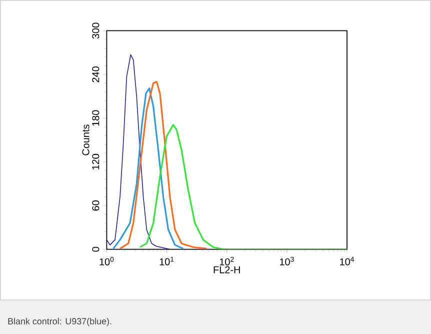 The height and width of the screenshot is (334, 431). What do you see at coordinates (107, 261) in the screenshot?
I see `x-tick-label: 10$^{0}$` at bounding box center [107, 261].